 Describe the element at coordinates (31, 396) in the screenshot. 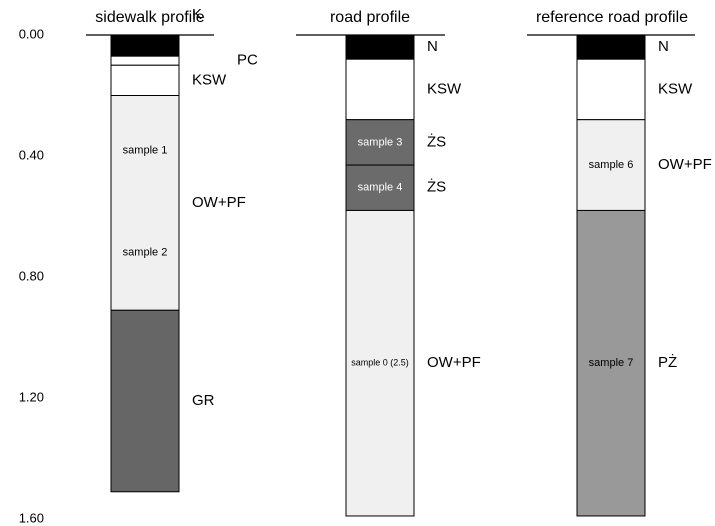

I see `y-tick-label: 1.20` at that location.